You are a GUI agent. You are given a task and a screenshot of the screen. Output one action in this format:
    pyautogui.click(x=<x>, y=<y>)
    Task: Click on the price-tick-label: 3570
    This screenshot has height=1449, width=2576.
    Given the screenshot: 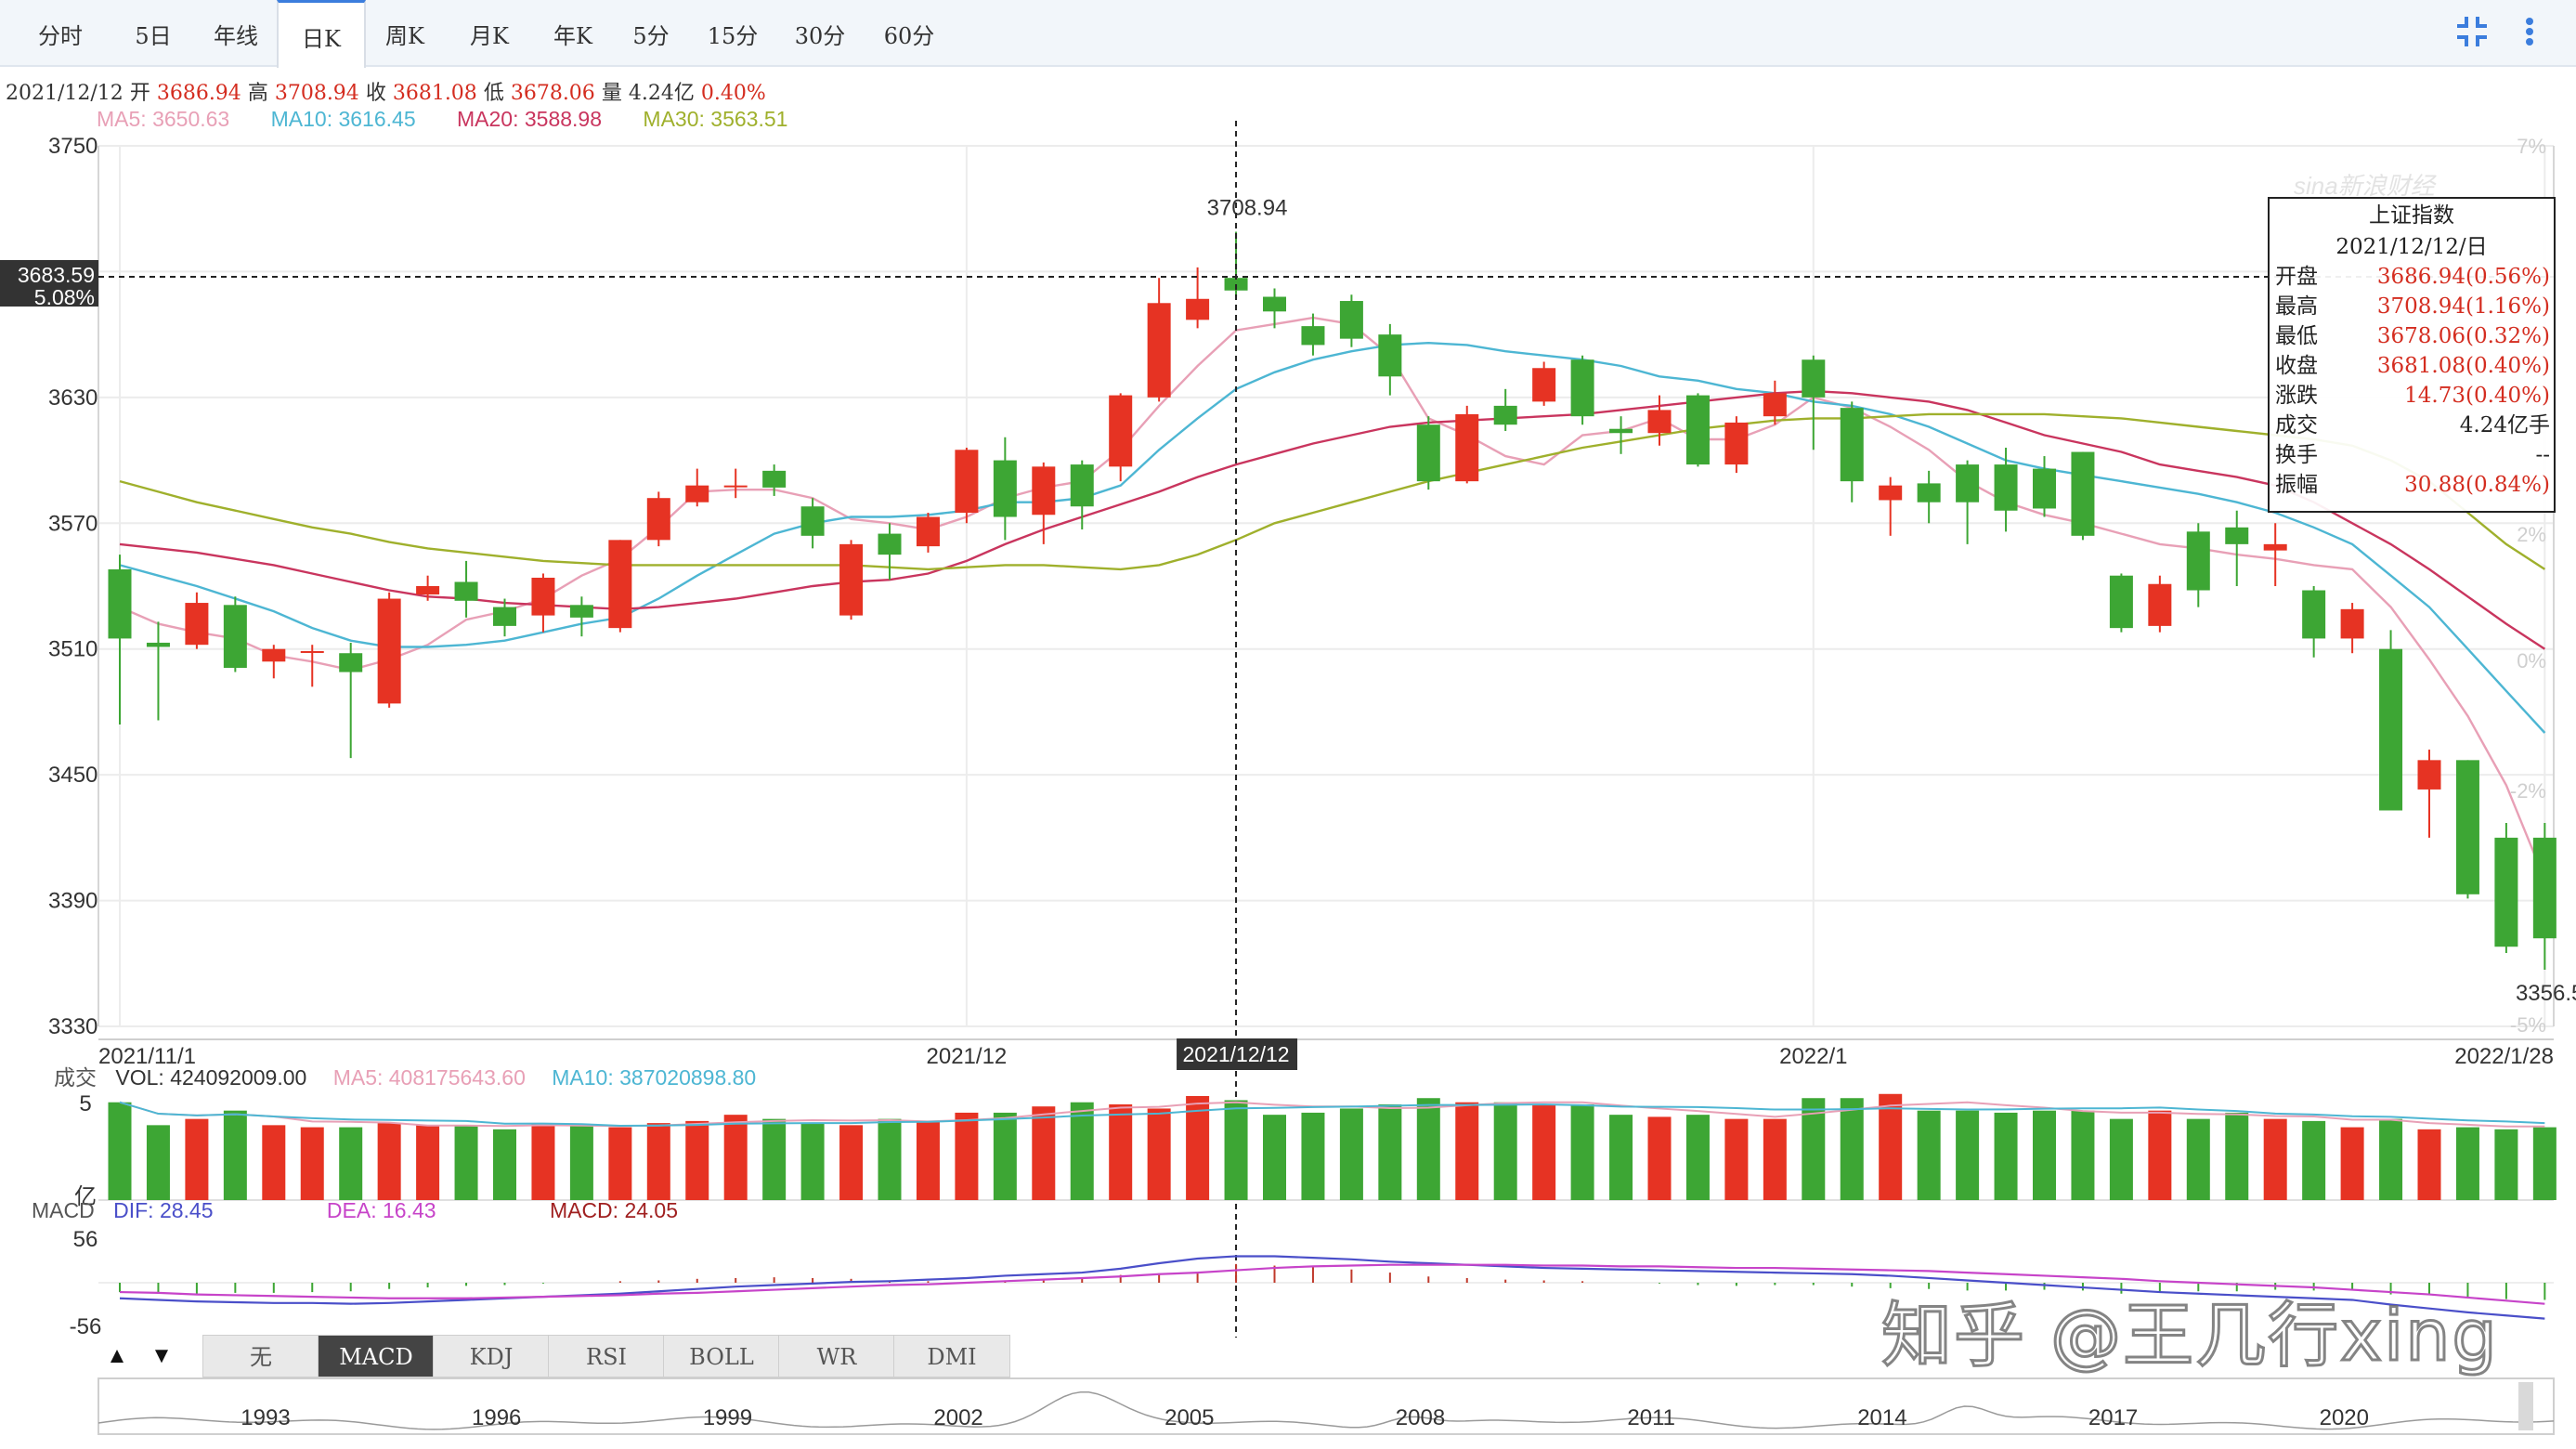 What is the action you would take?
    pyautogui.click(x=73, y=523)
    